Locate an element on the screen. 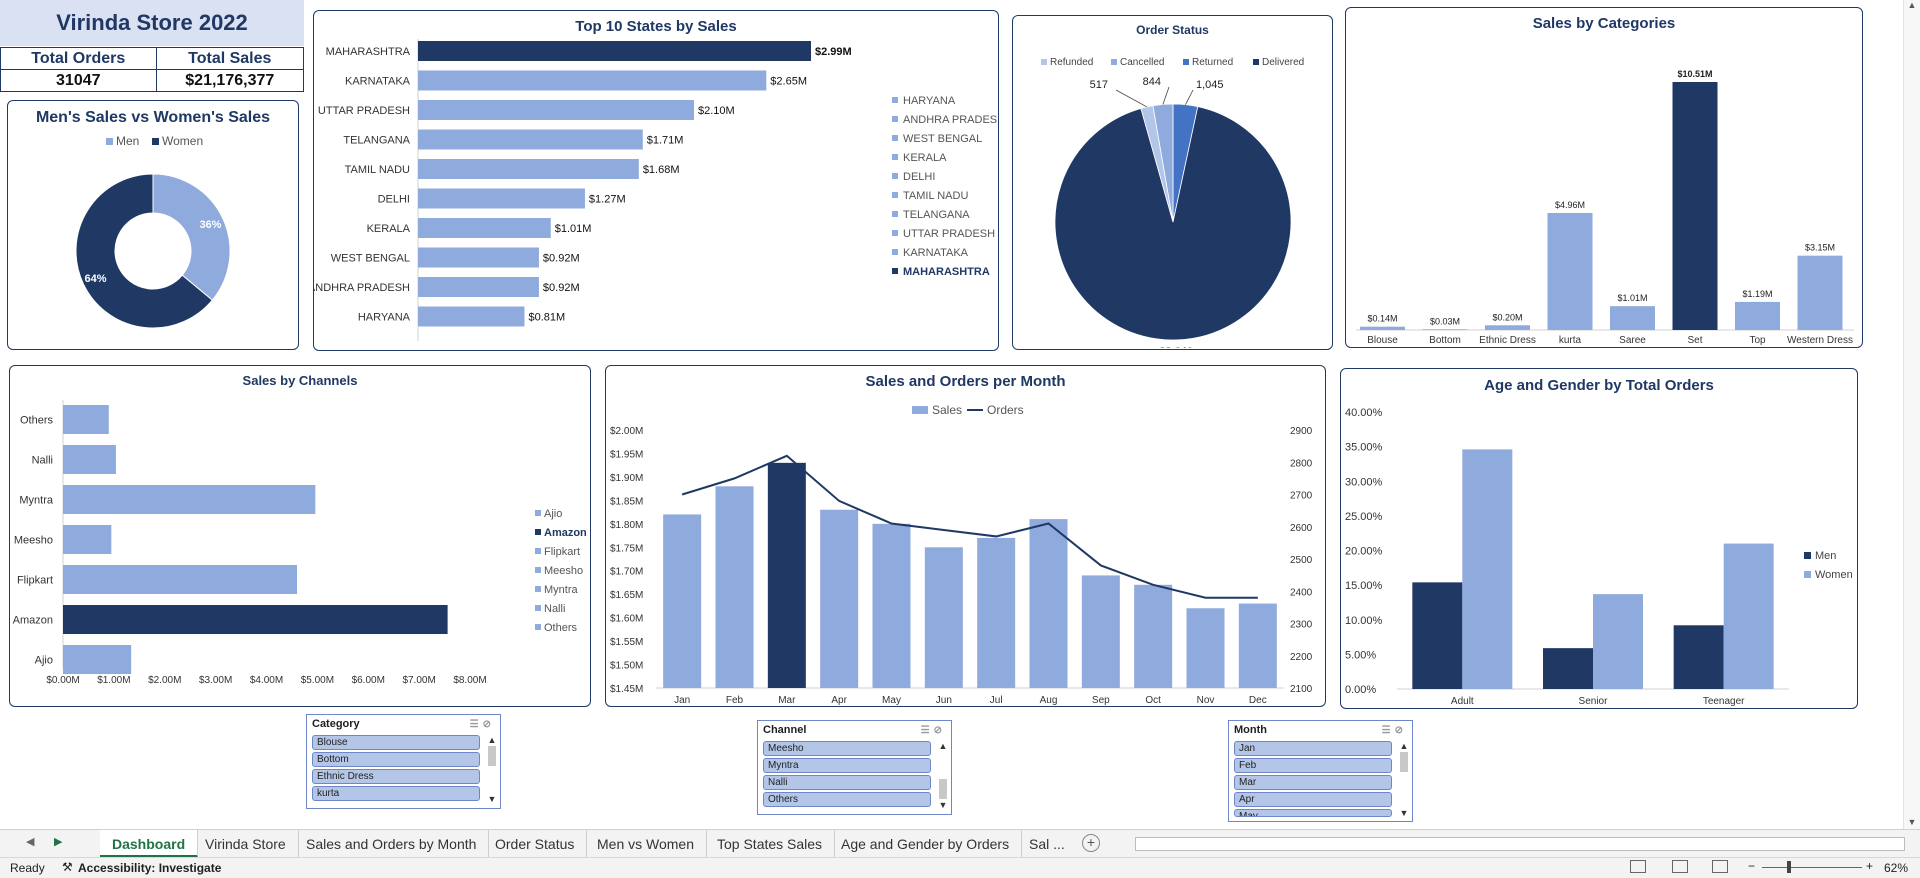 Image resolution: width=1920 pixels, height=878 pixels. slicer-item: Jan is located at coordinates (1313, 748).